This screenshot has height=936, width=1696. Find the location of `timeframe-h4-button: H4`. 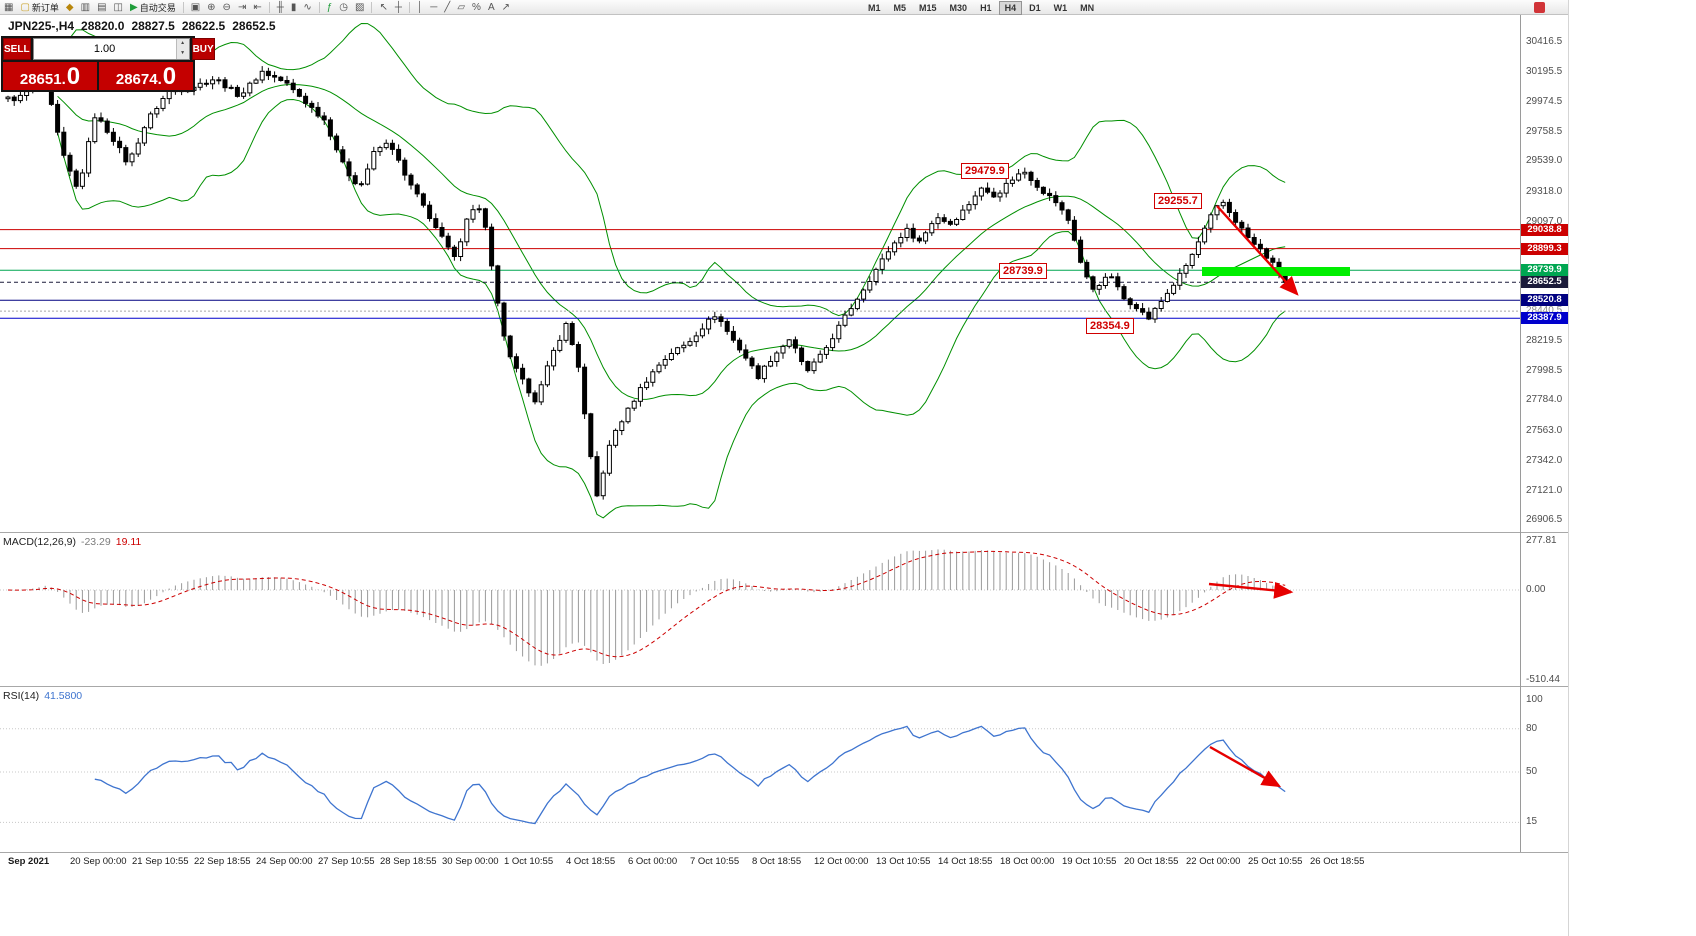

timeframe-h4-button: H4 is located at coordinates (1010, 8).